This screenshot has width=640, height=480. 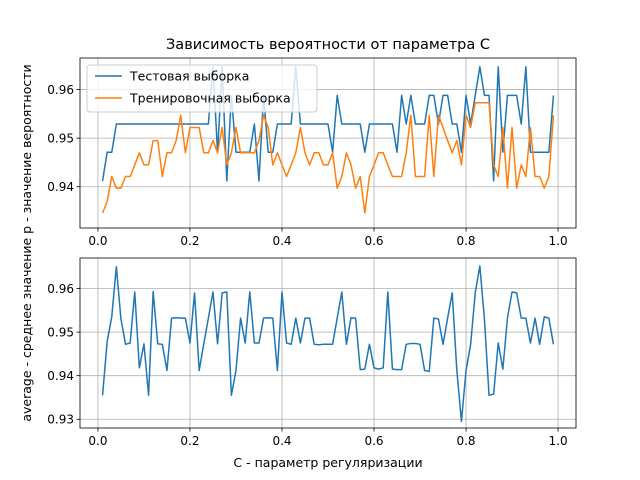 What do you see at coordinates (189, 241) in the screenshot?
I see `top-x-tick-label: 0.2` at bounding box center [189, 241].